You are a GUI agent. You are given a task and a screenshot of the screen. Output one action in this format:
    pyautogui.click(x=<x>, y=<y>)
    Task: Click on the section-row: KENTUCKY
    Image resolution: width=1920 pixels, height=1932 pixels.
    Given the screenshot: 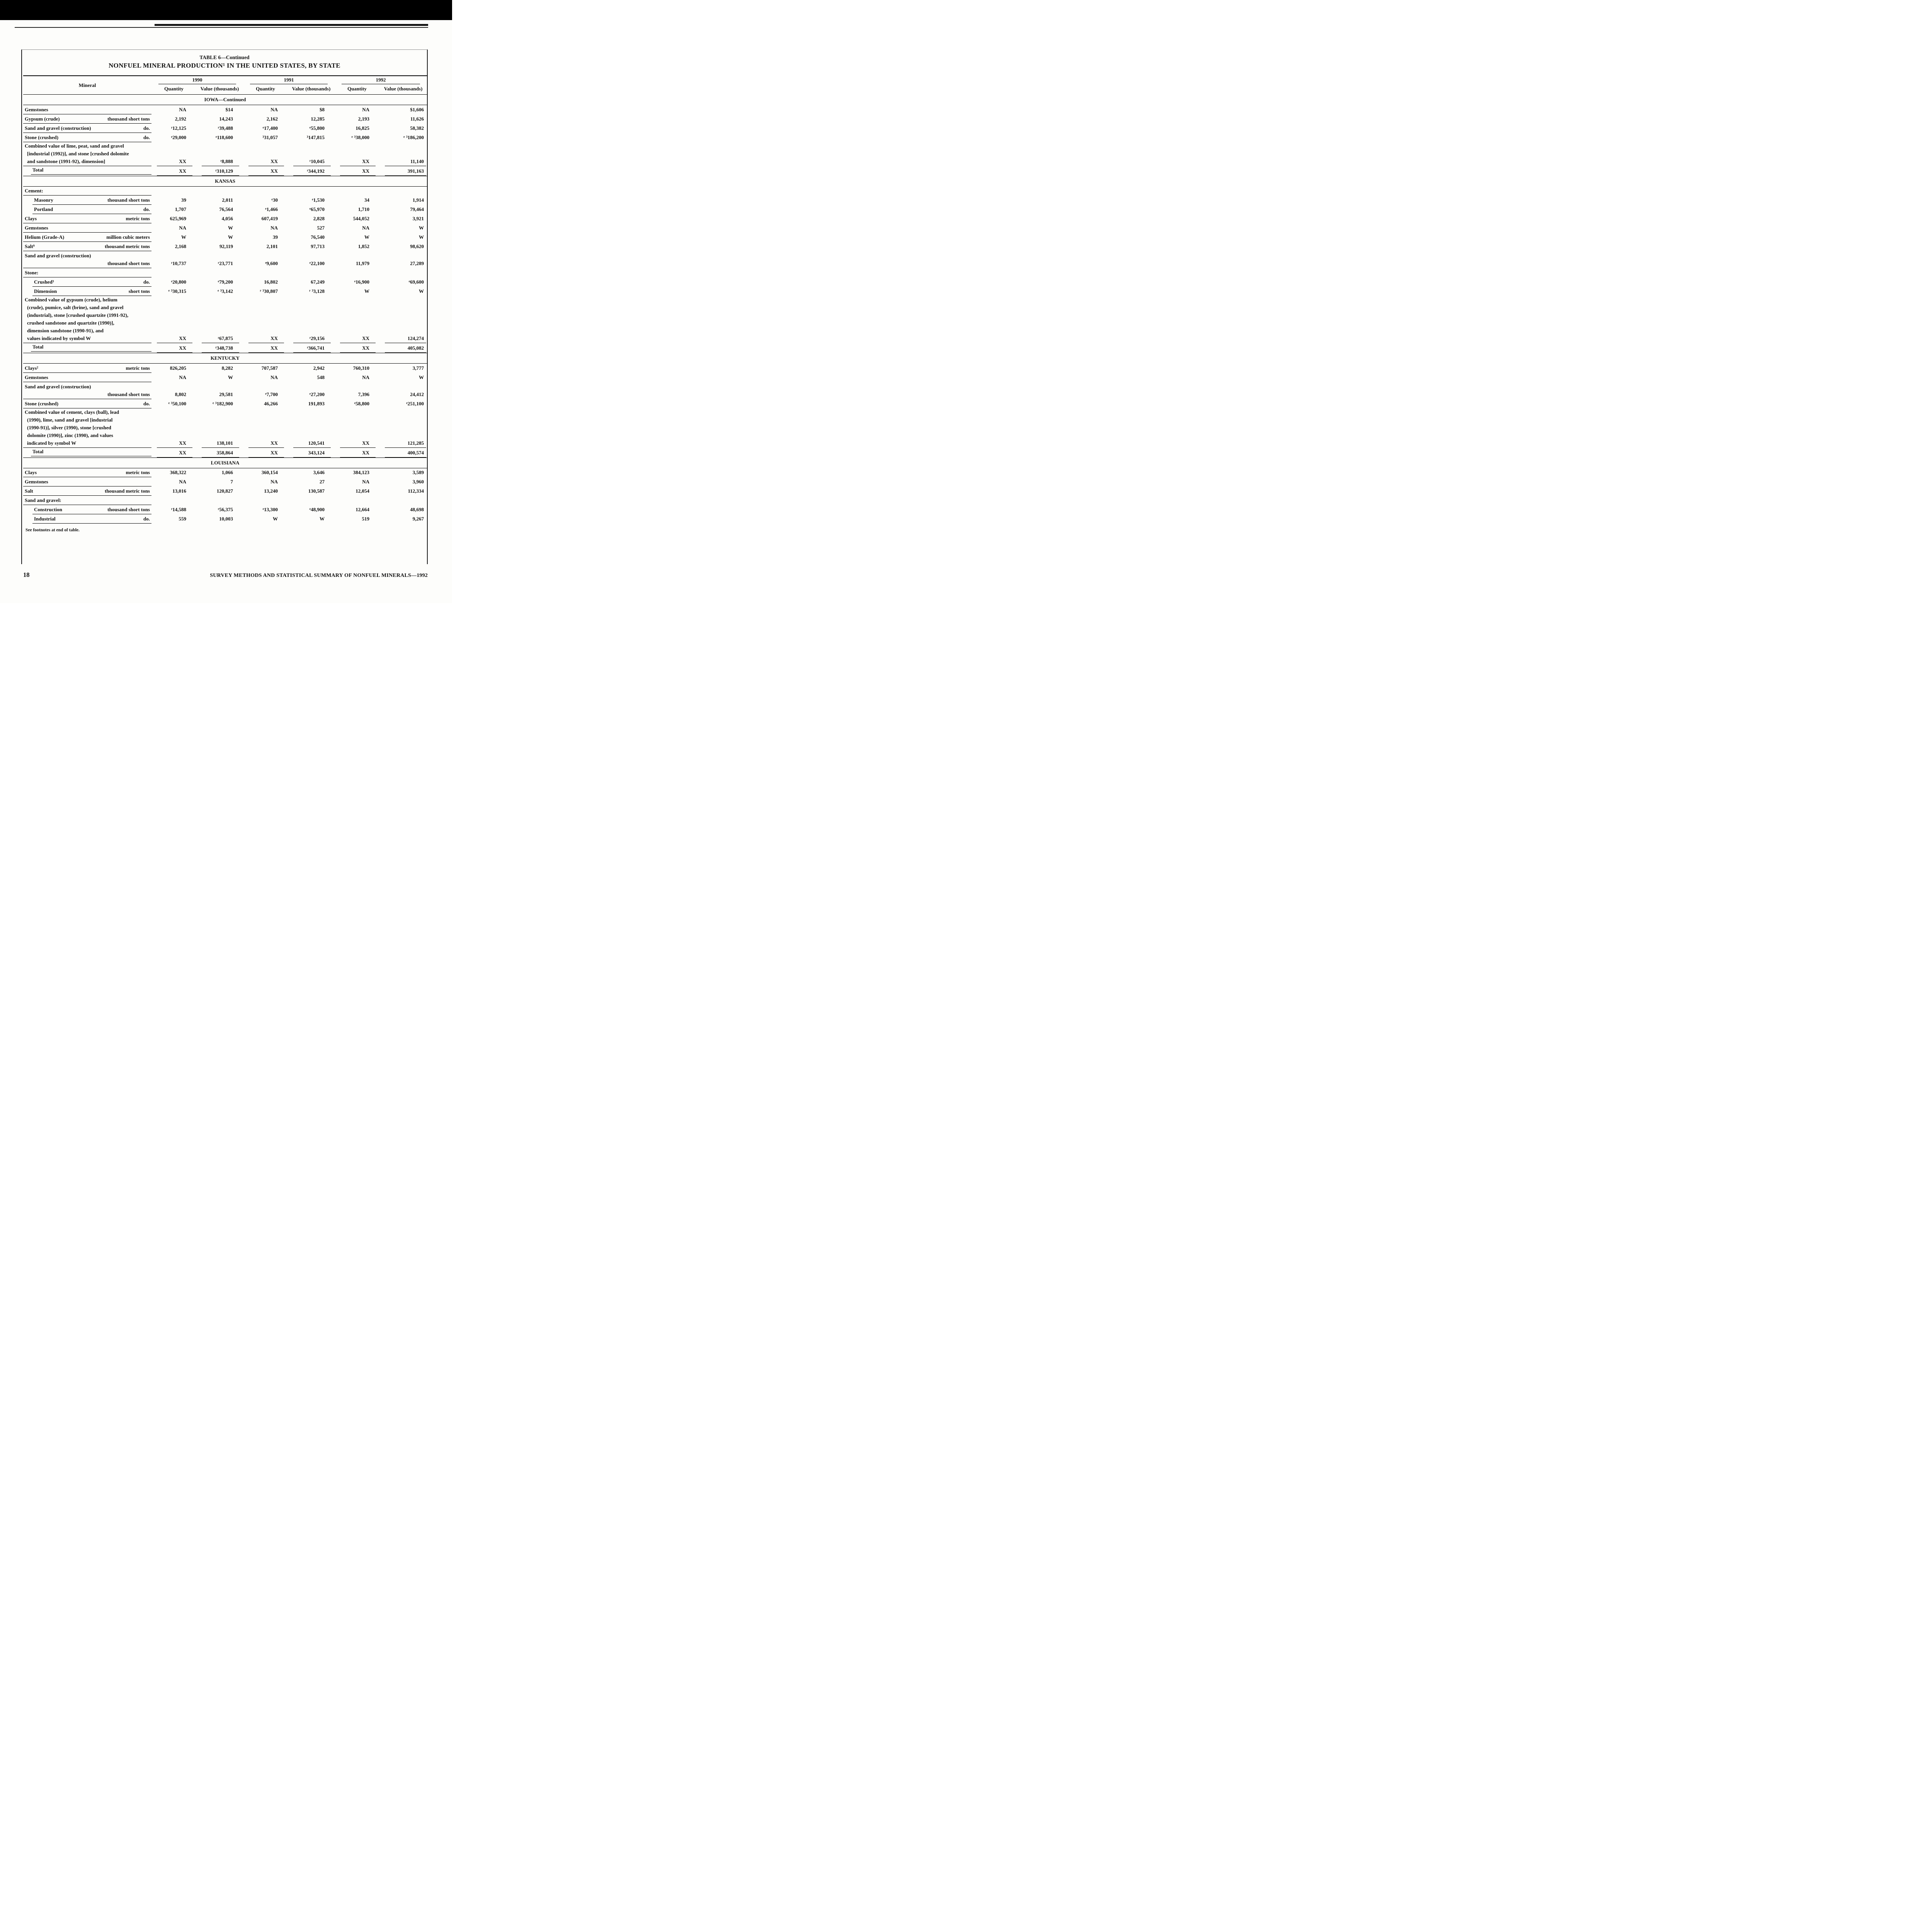 What is the action you would take?
    pyautogui.click(x=225, y=358)
    